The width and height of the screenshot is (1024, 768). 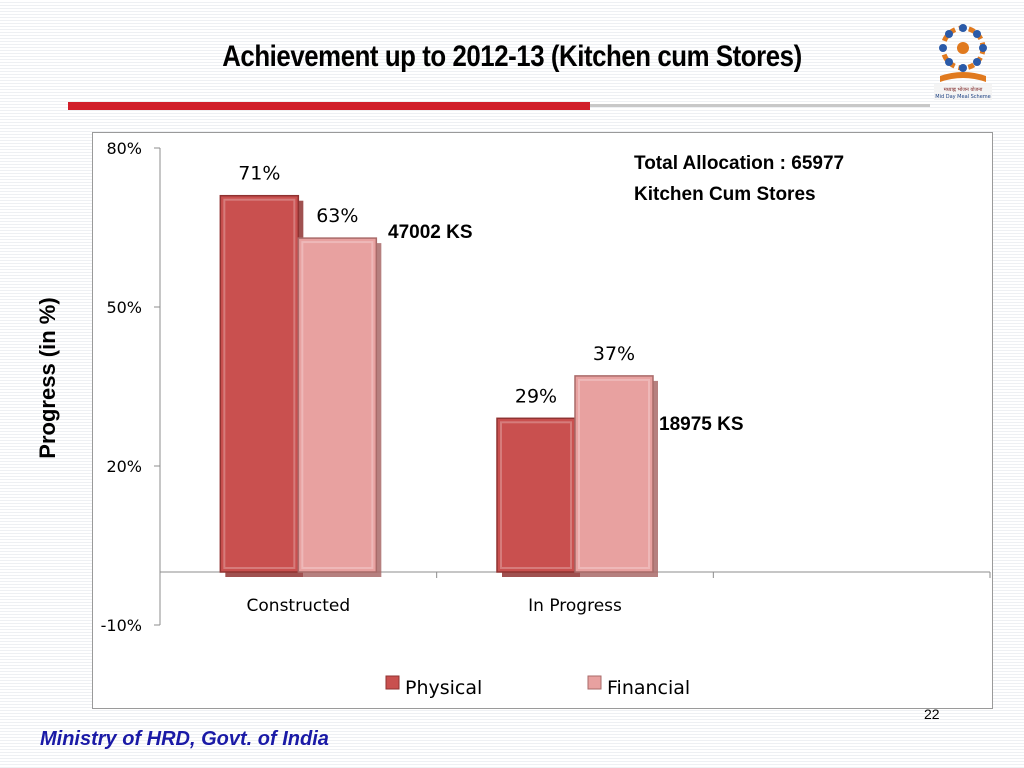 I want to click on bar-physical-constructed, so click(x=261, y=385).